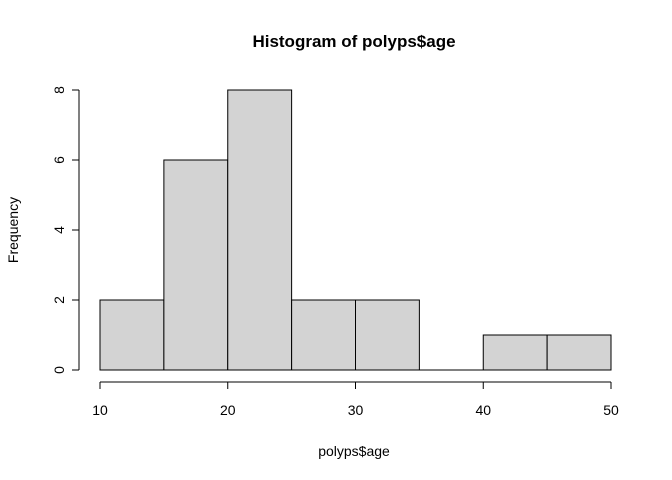 The width and height of the screenshot is (672, 480). What do you see at coordinates (353, 41) in the screenshot?
I see `chart-title: Histogram of polyps$age` at bounding box center [353, 41].